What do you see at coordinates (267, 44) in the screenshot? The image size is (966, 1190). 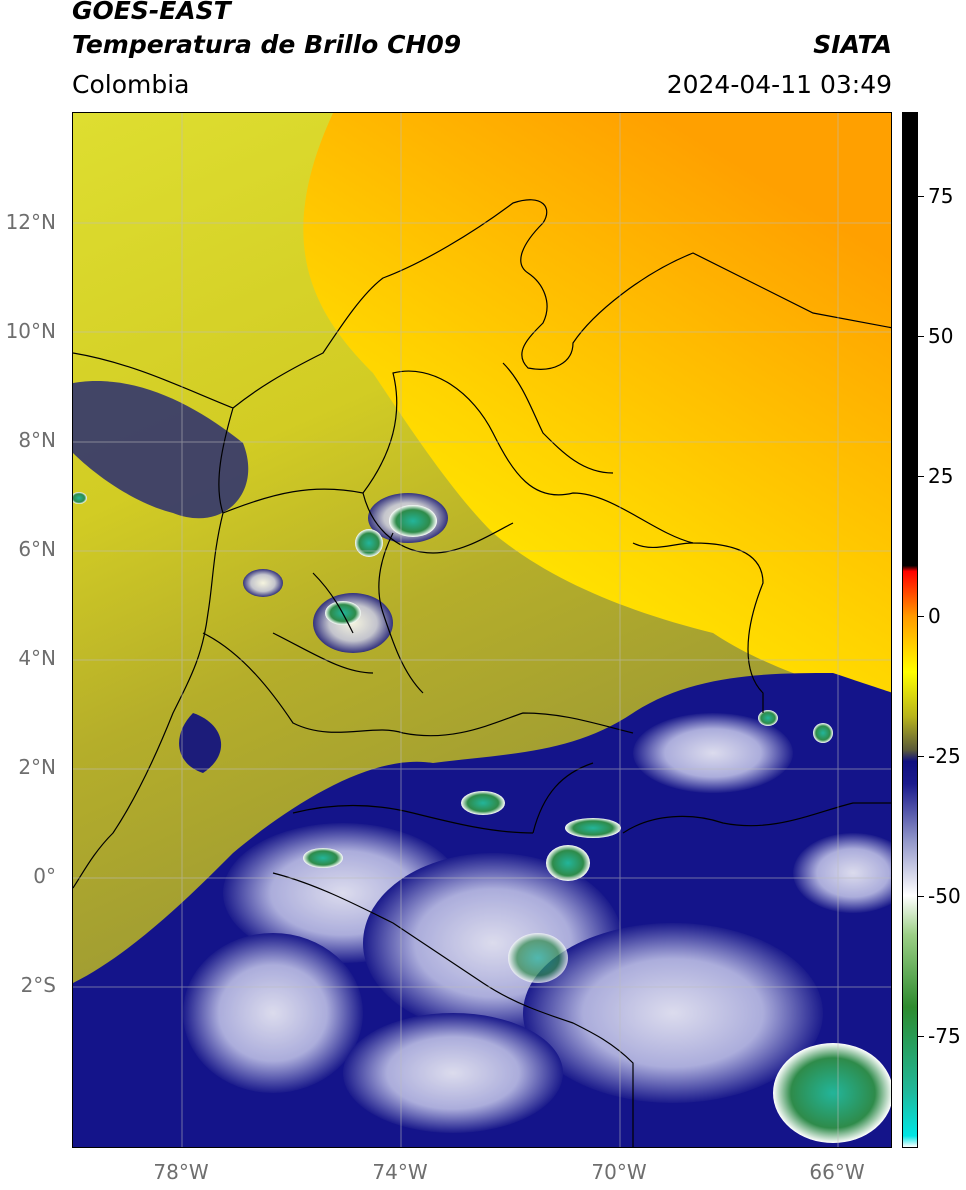 I see `product-title: Temperatura de Brillo CH09` at bounding box center [267, 44].